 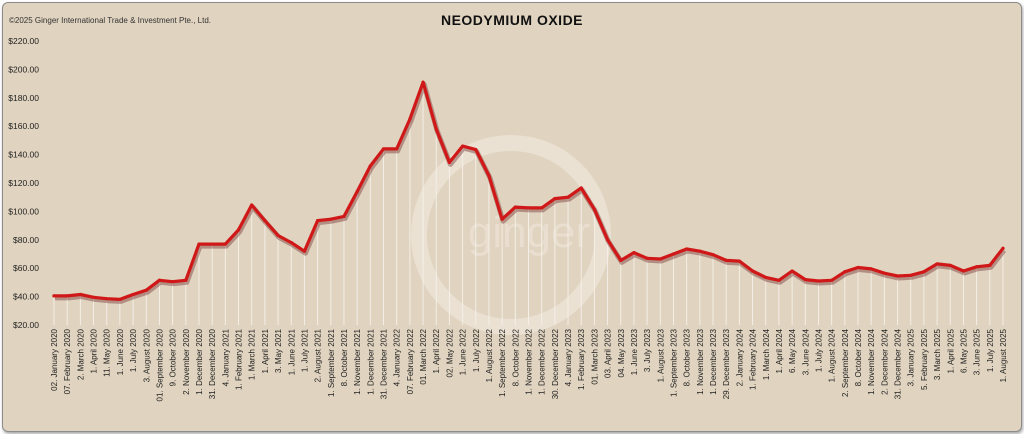 I want to click on x-tick-label: 1. June 2021, so click(x=291, y=351).